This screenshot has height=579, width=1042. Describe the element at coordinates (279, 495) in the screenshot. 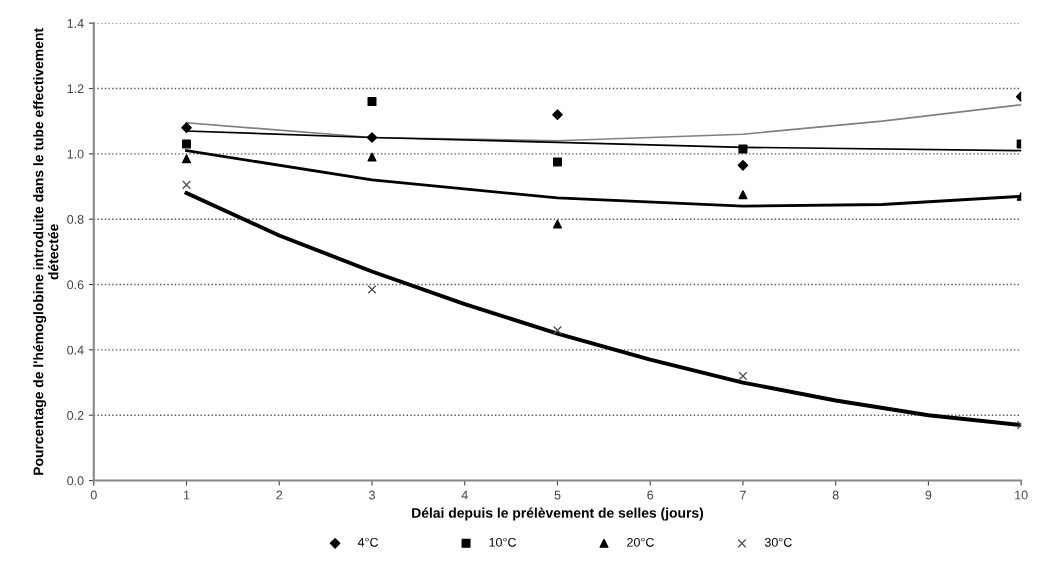

I see `x-tick-label: 2` at that location.